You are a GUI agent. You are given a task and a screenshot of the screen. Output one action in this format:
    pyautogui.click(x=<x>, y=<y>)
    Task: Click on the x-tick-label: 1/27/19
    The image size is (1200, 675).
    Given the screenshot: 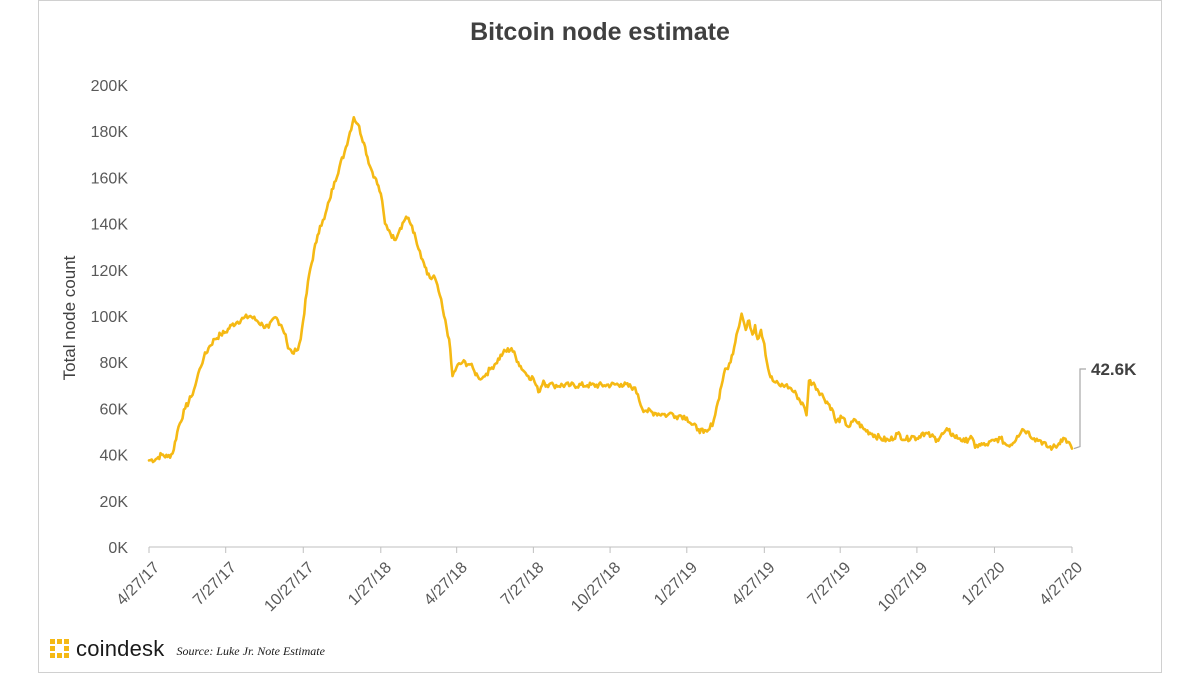 What is the action you would take?
    pyautogui.click(x=676, y=584)
    